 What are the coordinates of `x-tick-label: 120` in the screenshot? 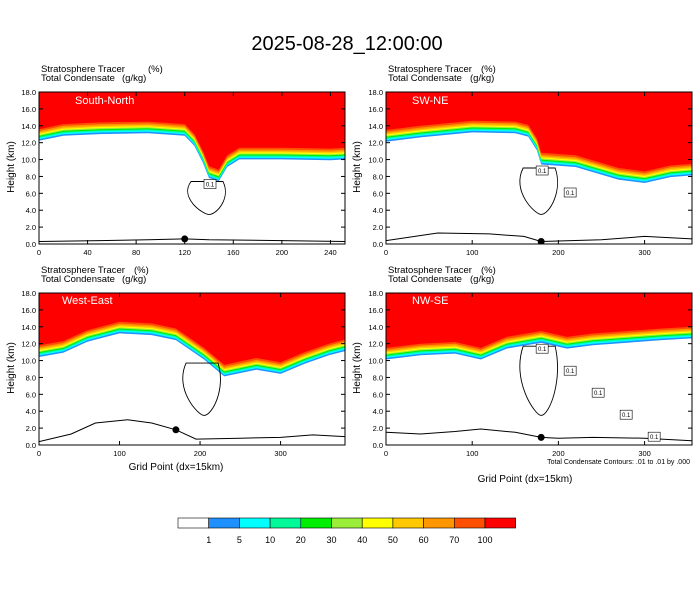 It's located at (184, 252).